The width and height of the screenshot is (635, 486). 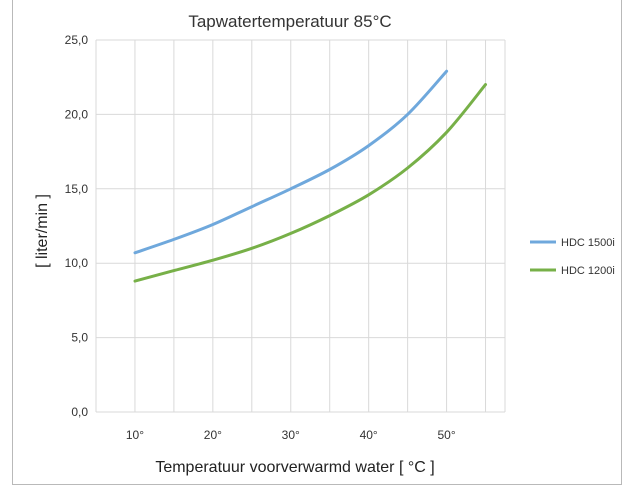 I want to click on x-tick-labels: 10° 20° 30° 40° 50°, so click(x=291, y=435).